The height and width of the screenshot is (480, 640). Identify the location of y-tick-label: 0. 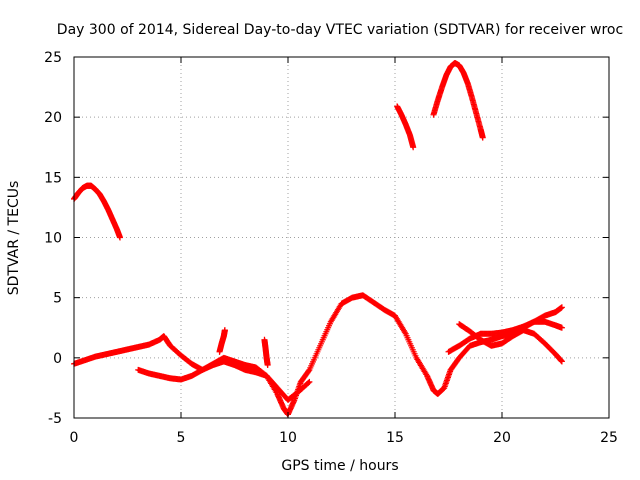
(57, 359).